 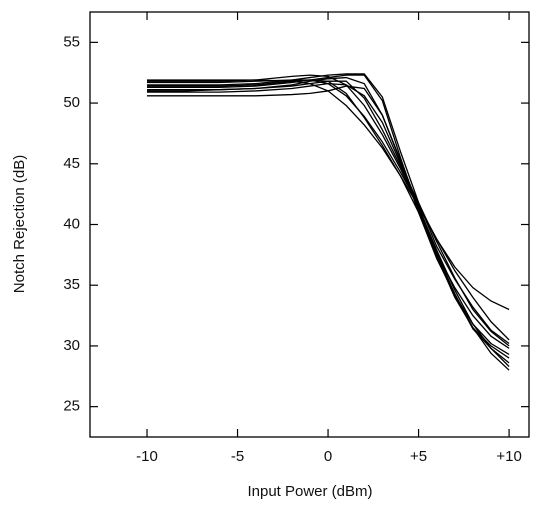 I want to click on x-tick-label: 0, so click(x=328, y=456).